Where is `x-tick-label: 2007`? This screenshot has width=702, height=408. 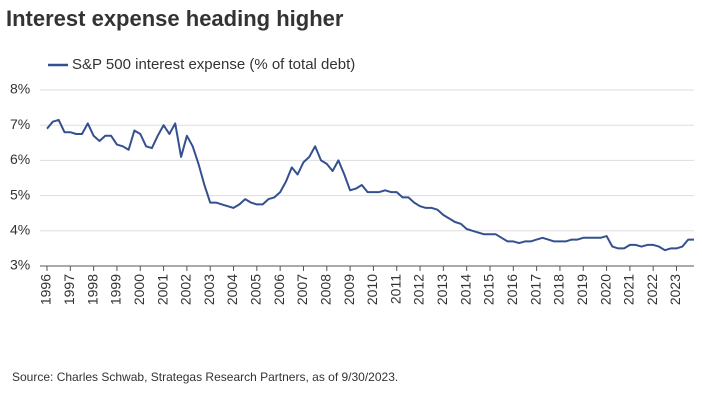
x-tick-label: 2007 is located at coordinates (302, 289).